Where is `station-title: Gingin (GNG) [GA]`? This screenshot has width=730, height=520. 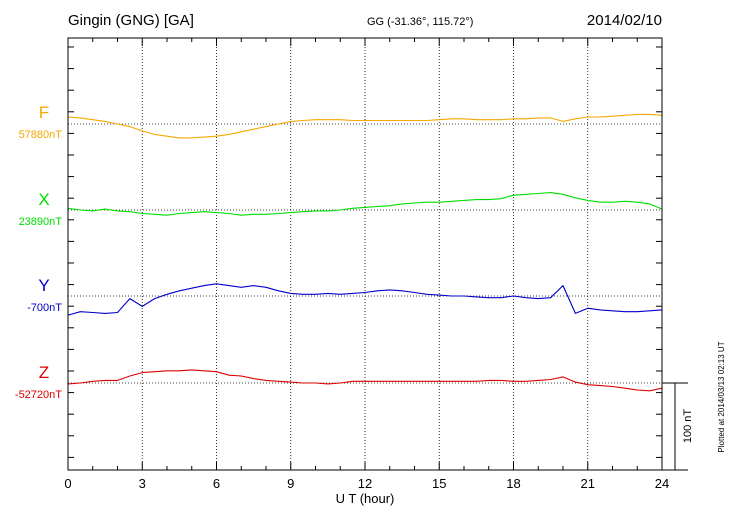
station-title: Gingin (GNG) [GA] is located at coordinates (131, 20).